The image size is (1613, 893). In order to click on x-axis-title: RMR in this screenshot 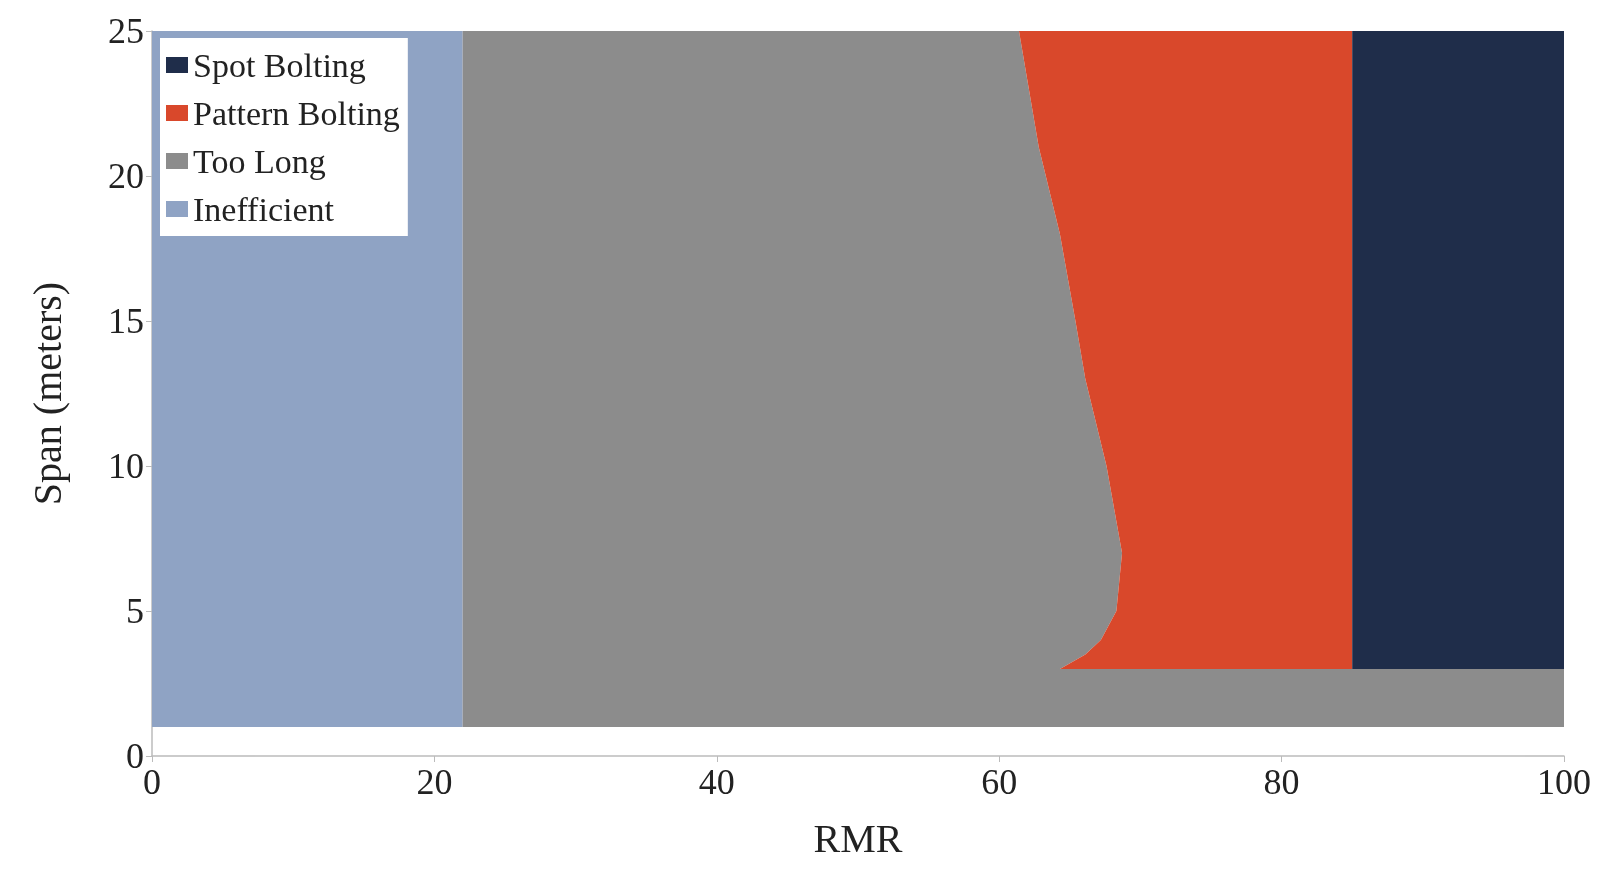, I will do `click(858, 838)`.